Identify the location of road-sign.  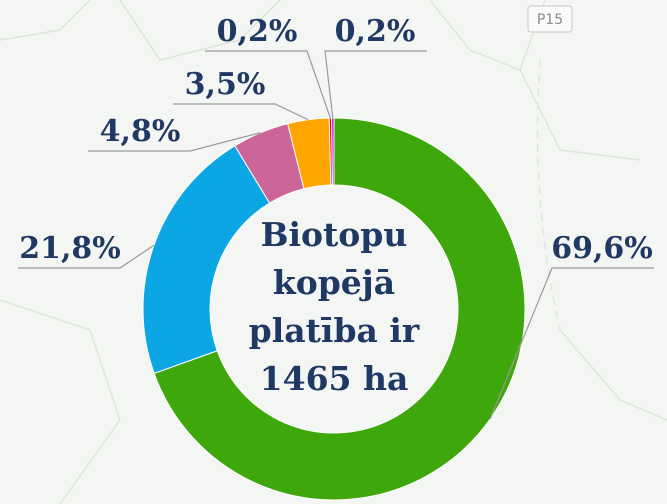
(550, 19).